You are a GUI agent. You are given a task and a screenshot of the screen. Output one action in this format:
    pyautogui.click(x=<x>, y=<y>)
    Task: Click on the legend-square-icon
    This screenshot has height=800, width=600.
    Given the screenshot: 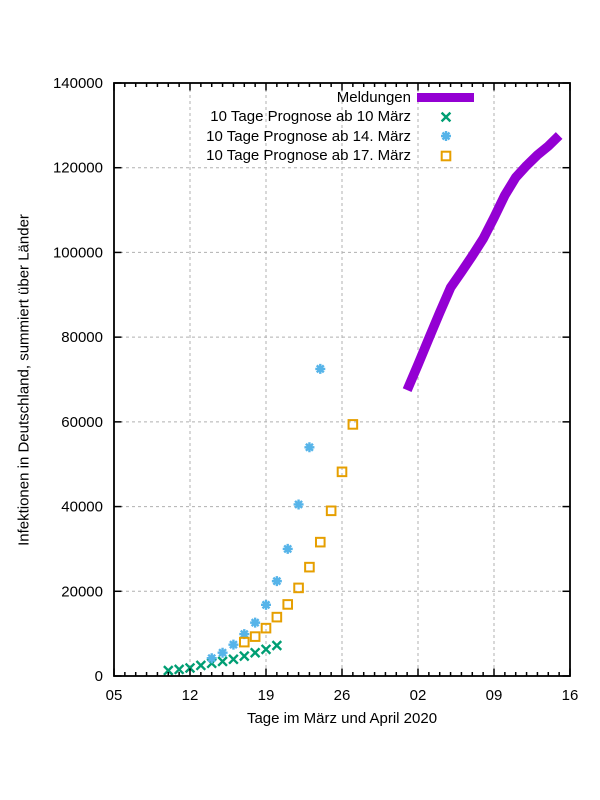 What is the action you would take?
    pyautogui.click(x=446, y=156)
    